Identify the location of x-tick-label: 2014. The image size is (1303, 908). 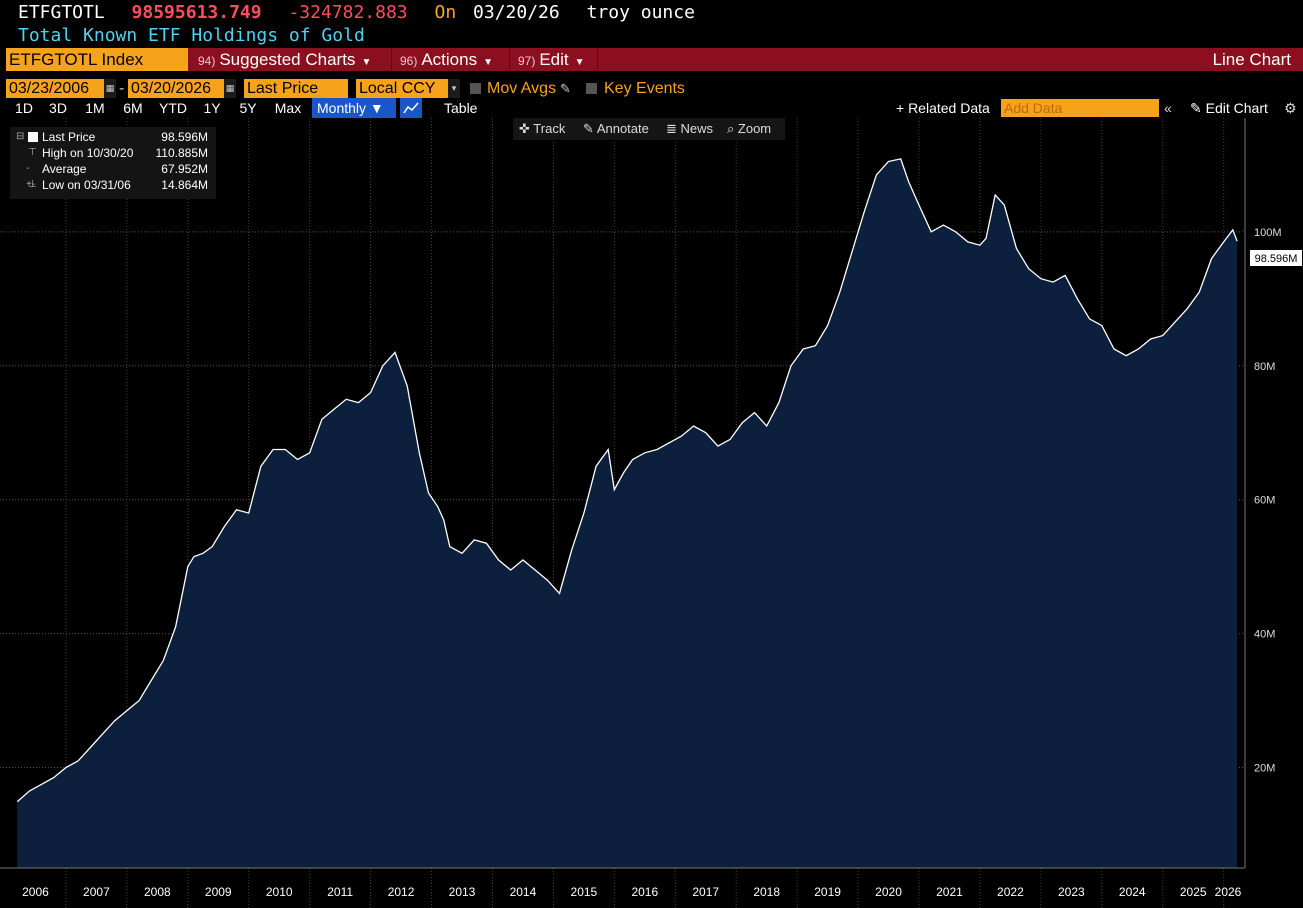
(523, 892).